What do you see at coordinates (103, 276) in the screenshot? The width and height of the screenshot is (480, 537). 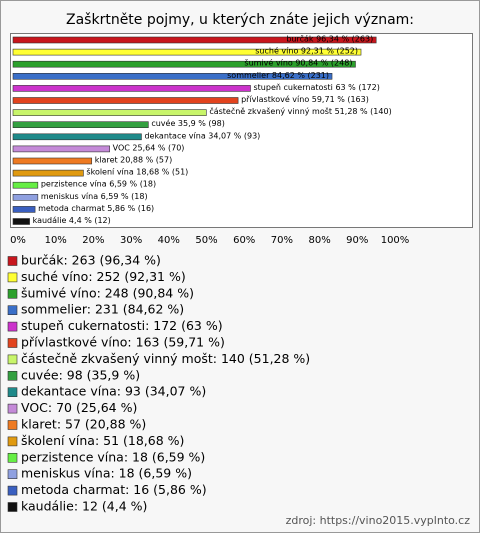 I see `legend-label: suché víno: 252 (92,31 %)` at bounding box center [103, 276].